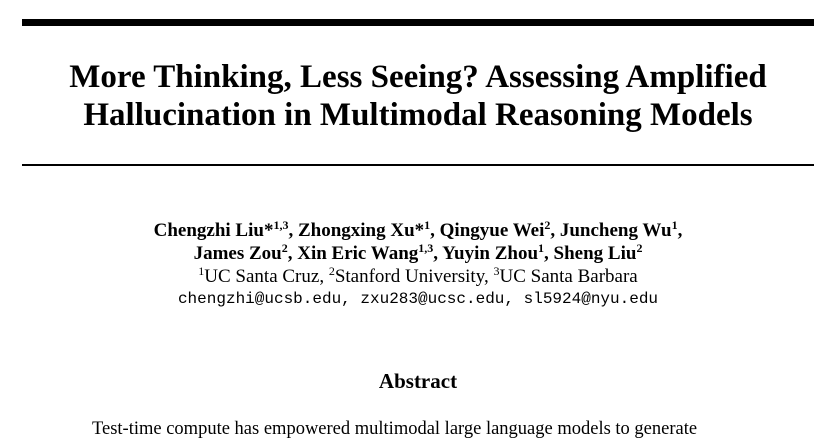  I want to click on author-name: Sheng Liu, so click(595, 253).